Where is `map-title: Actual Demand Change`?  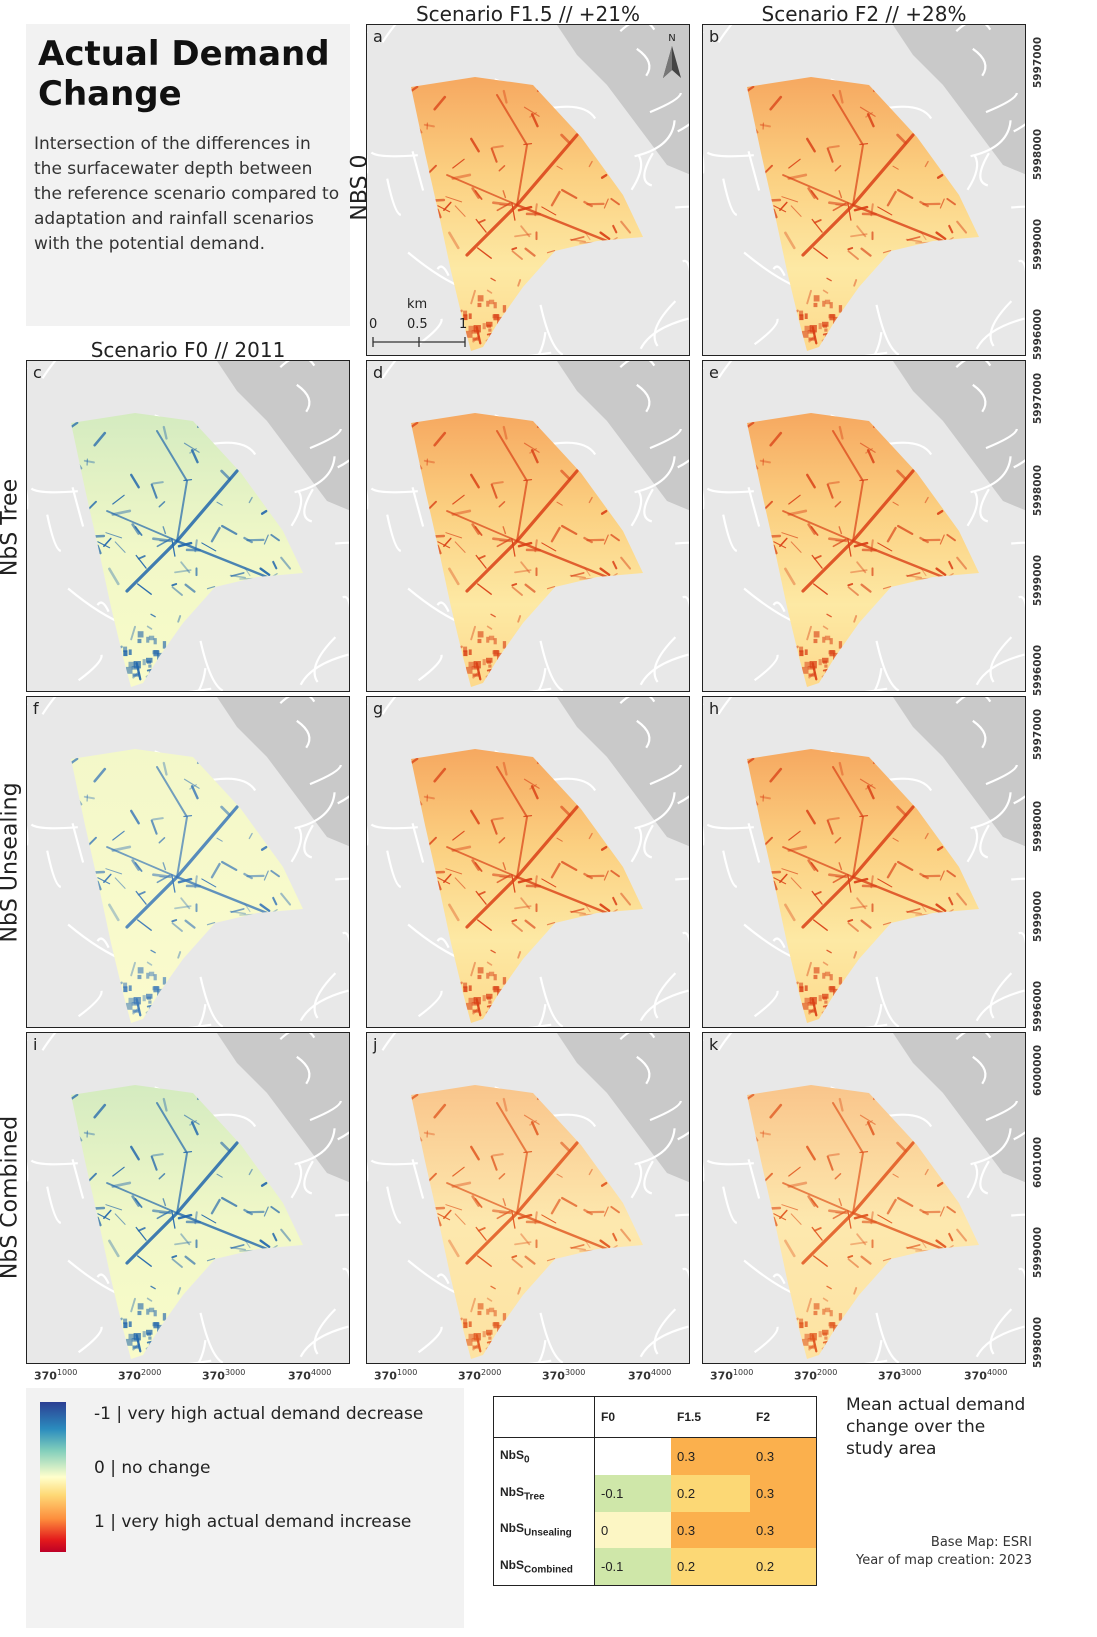 map-title: Actual Demand Change is located at coordinates (184, 74).